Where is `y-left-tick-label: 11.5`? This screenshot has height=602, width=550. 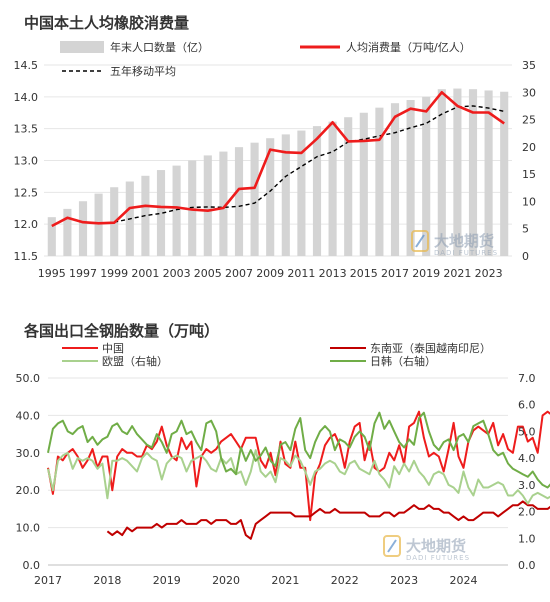 y-left-tick-label: 11.5 is located at coordinates (26, 256).